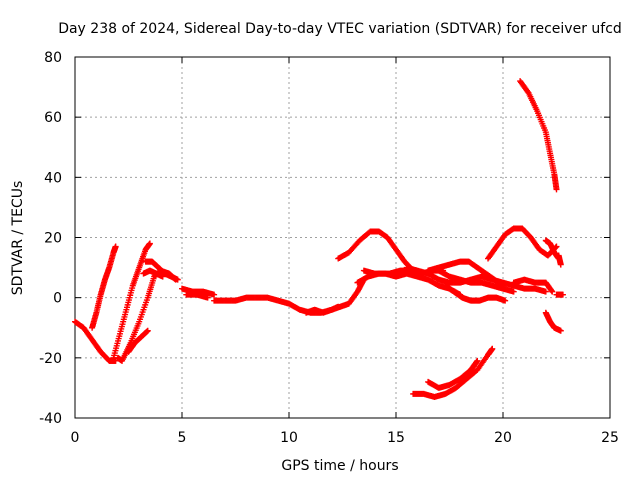 This screenshot has width=640, height=480. What do you see at coordinates (18, 238) in the screenshot?
I see `y-axis-label: SDTVAR / TECUs` at bounding box center [18, 238].